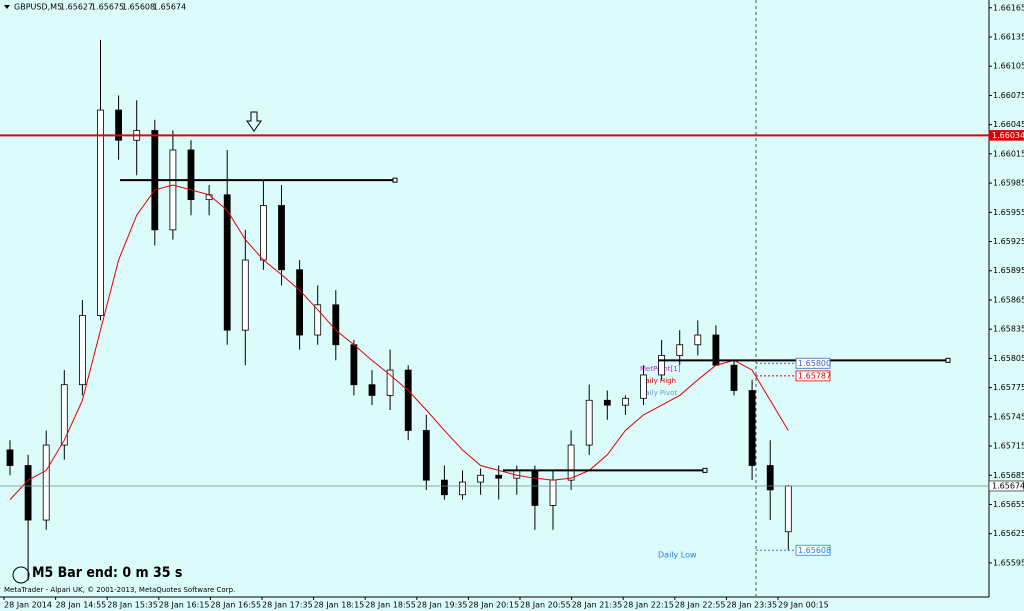 Image resolution: width=1024 pixels, height=611 pixels. Describe the element at coordinates (28, 605) in the screenshot. I see `x-tick-label: 28 Jan 2014` at that location.